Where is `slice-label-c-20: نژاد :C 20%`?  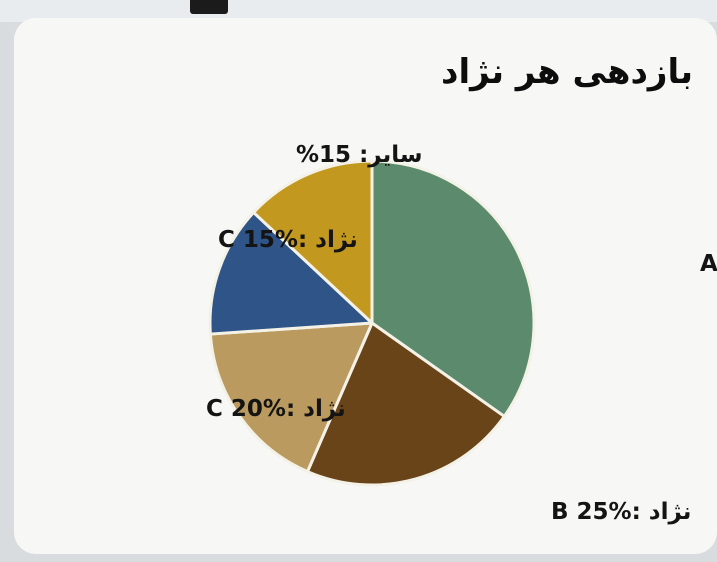
slice-label-c-20: نژاد :C 20% is located at coordinates (276, 409).